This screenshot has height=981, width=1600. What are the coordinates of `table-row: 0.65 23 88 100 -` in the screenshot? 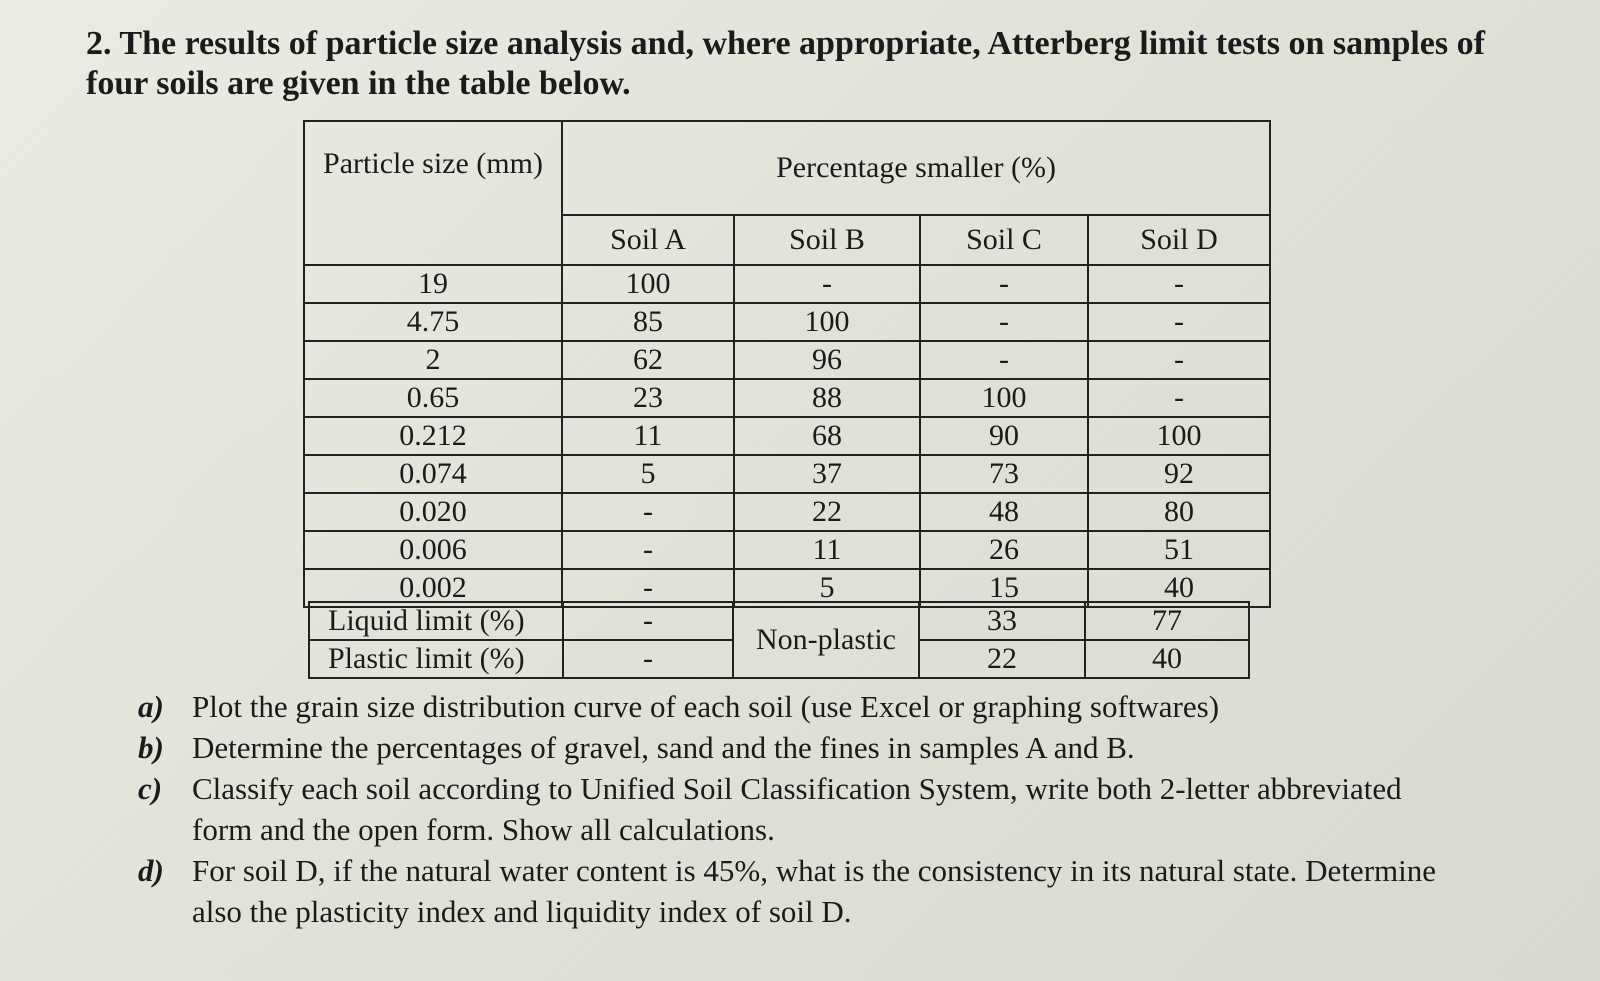 It's located at (787, 398).